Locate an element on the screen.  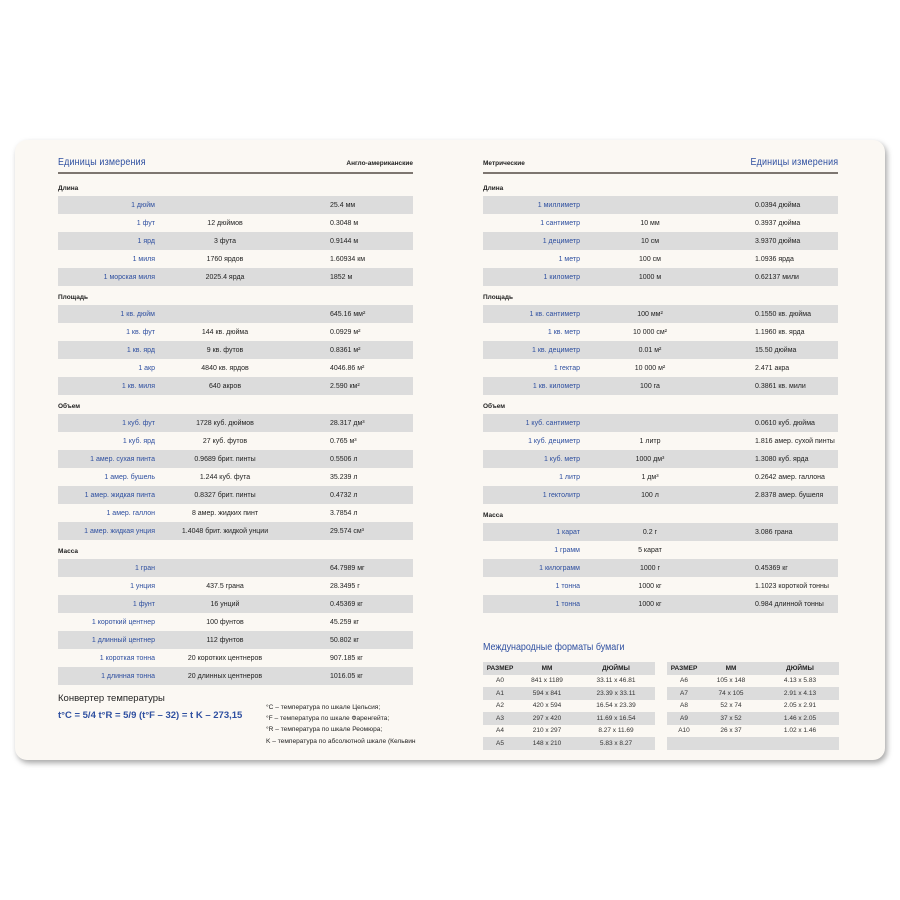
table-row: 1 километр 1000 м 0.62137 мили is located at coordinates (660, 277).